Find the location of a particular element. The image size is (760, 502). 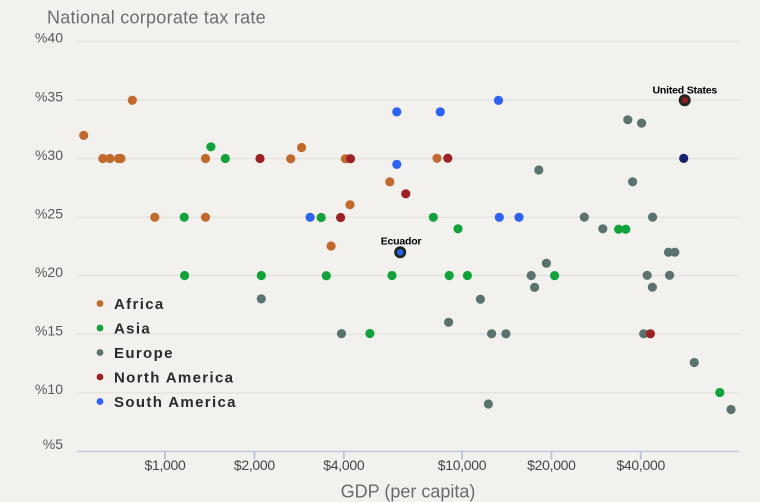

svg-text: %20 is located at coordinates (49, 272).